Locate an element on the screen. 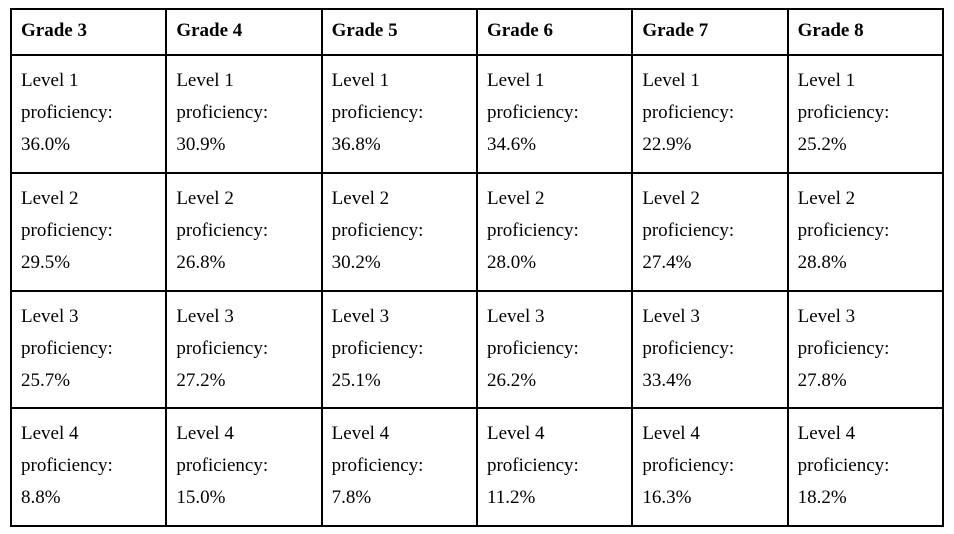  column-header-grade-3: Grade 3 is located at coordinates (88, 32).